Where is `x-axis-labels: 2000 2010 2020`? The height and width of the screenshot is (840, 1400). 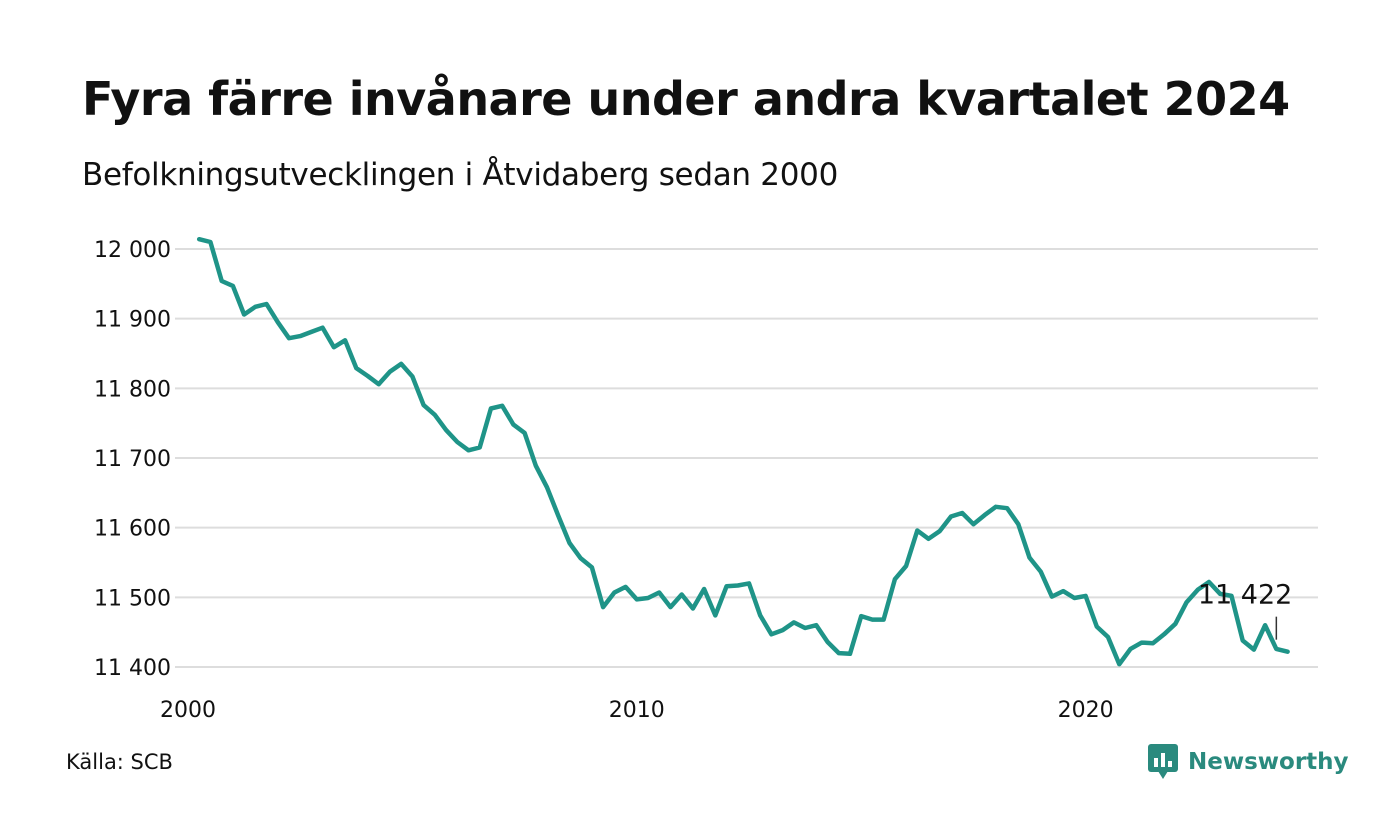
x-axis-labels: 2000 2010 2020 is located at coordinates (637, 710).